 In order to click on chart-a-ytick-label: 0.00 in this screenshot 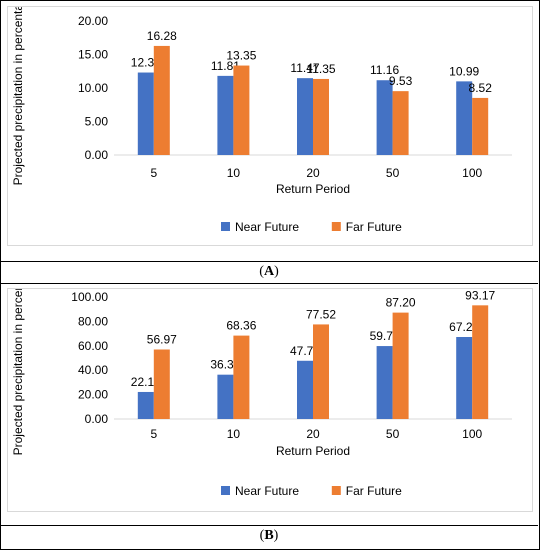, I will do `click(97, 155)`.